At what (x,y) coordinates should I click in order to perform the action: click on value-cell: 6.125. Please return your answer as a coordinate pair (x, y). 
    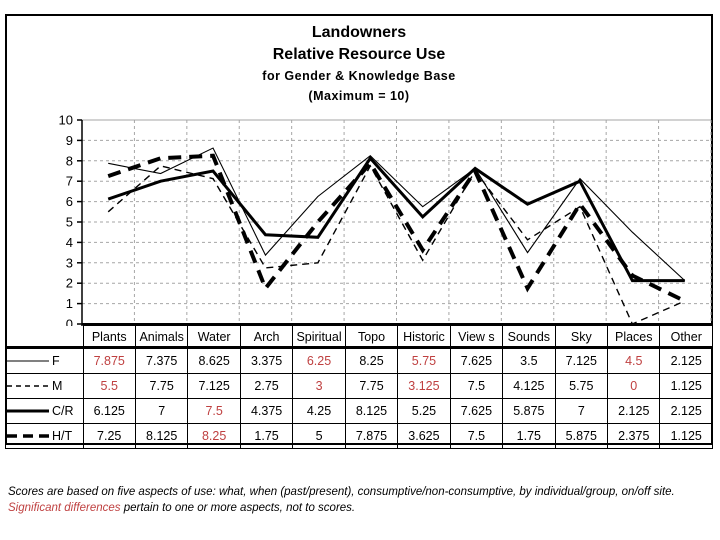
    Looking at the image, I should click on (109, 411).